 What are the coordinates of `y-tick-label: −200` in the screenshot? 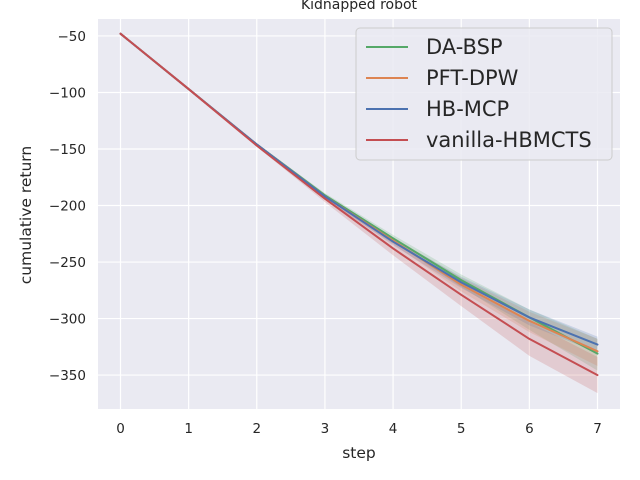 It's located at (67, 207).